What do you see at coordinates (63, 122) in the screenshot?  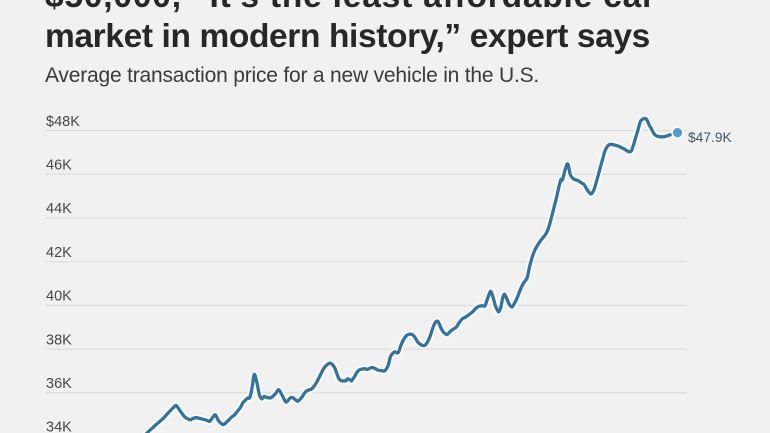 I see `svg-text: $48K` at bounding box center [63, 122].